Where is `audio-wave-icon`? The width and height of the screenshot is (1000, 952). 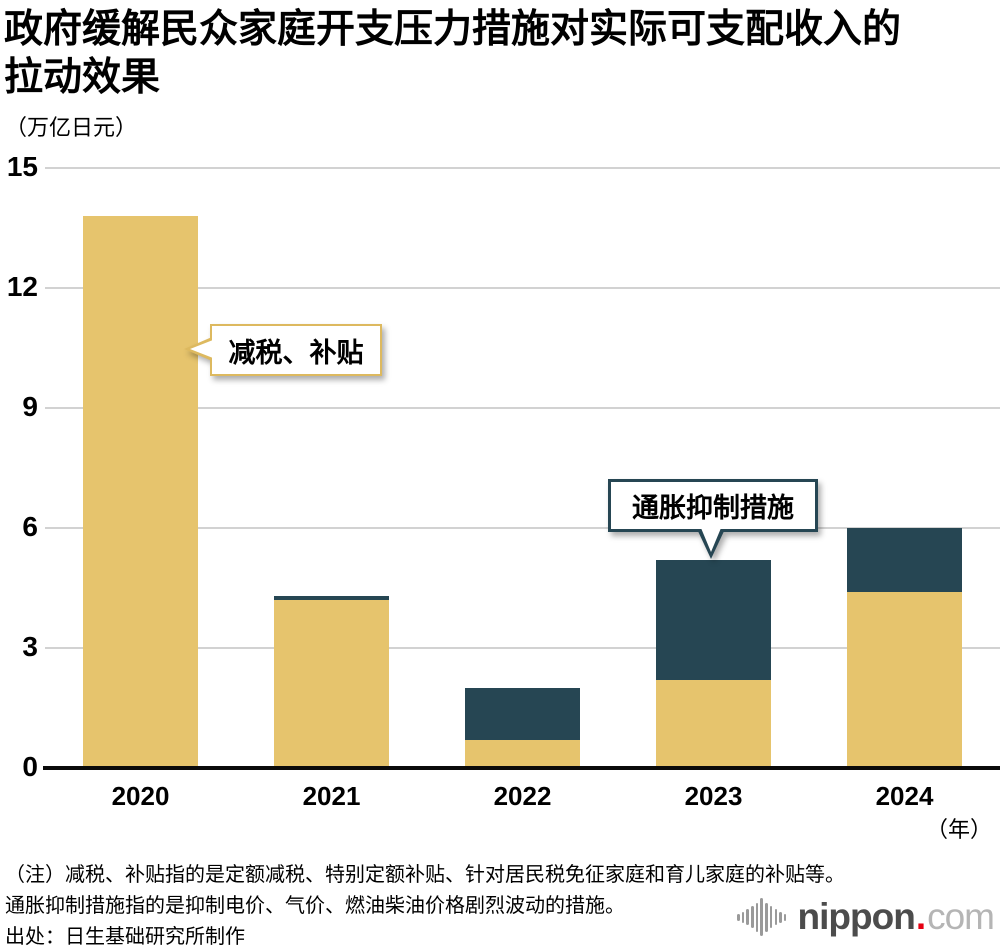 audio-wave-icon is located at coordinates (762, 917).